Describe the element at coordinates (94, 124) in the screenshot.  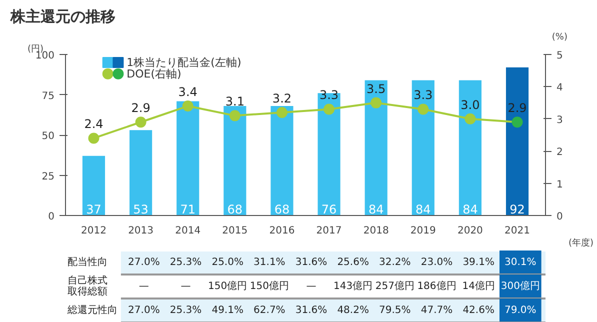
I see `data-label: 2.4` at that location.